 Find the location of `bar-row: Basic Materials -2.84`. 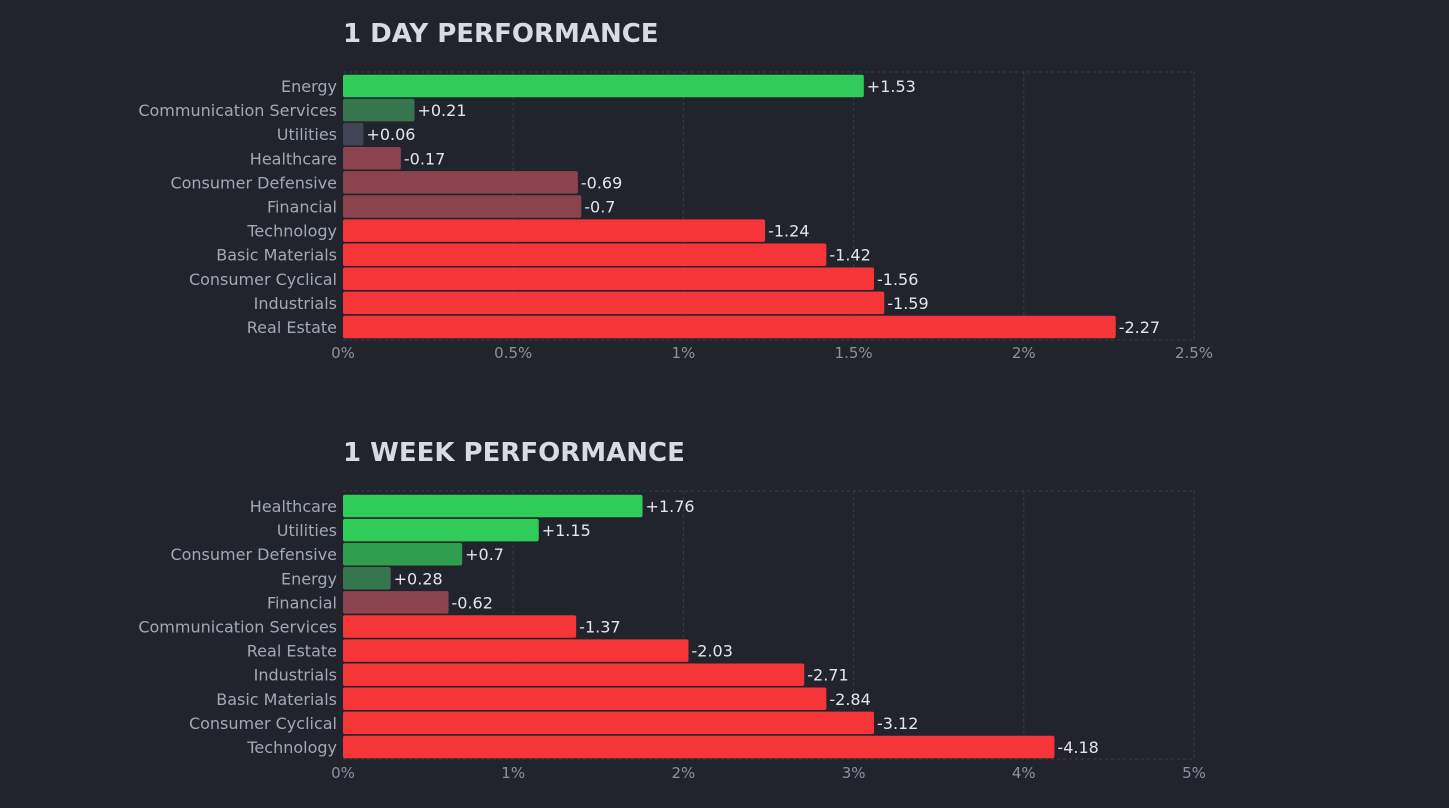

bar-row: Basic Materials -2.84 is located at coordinates (543, 699).